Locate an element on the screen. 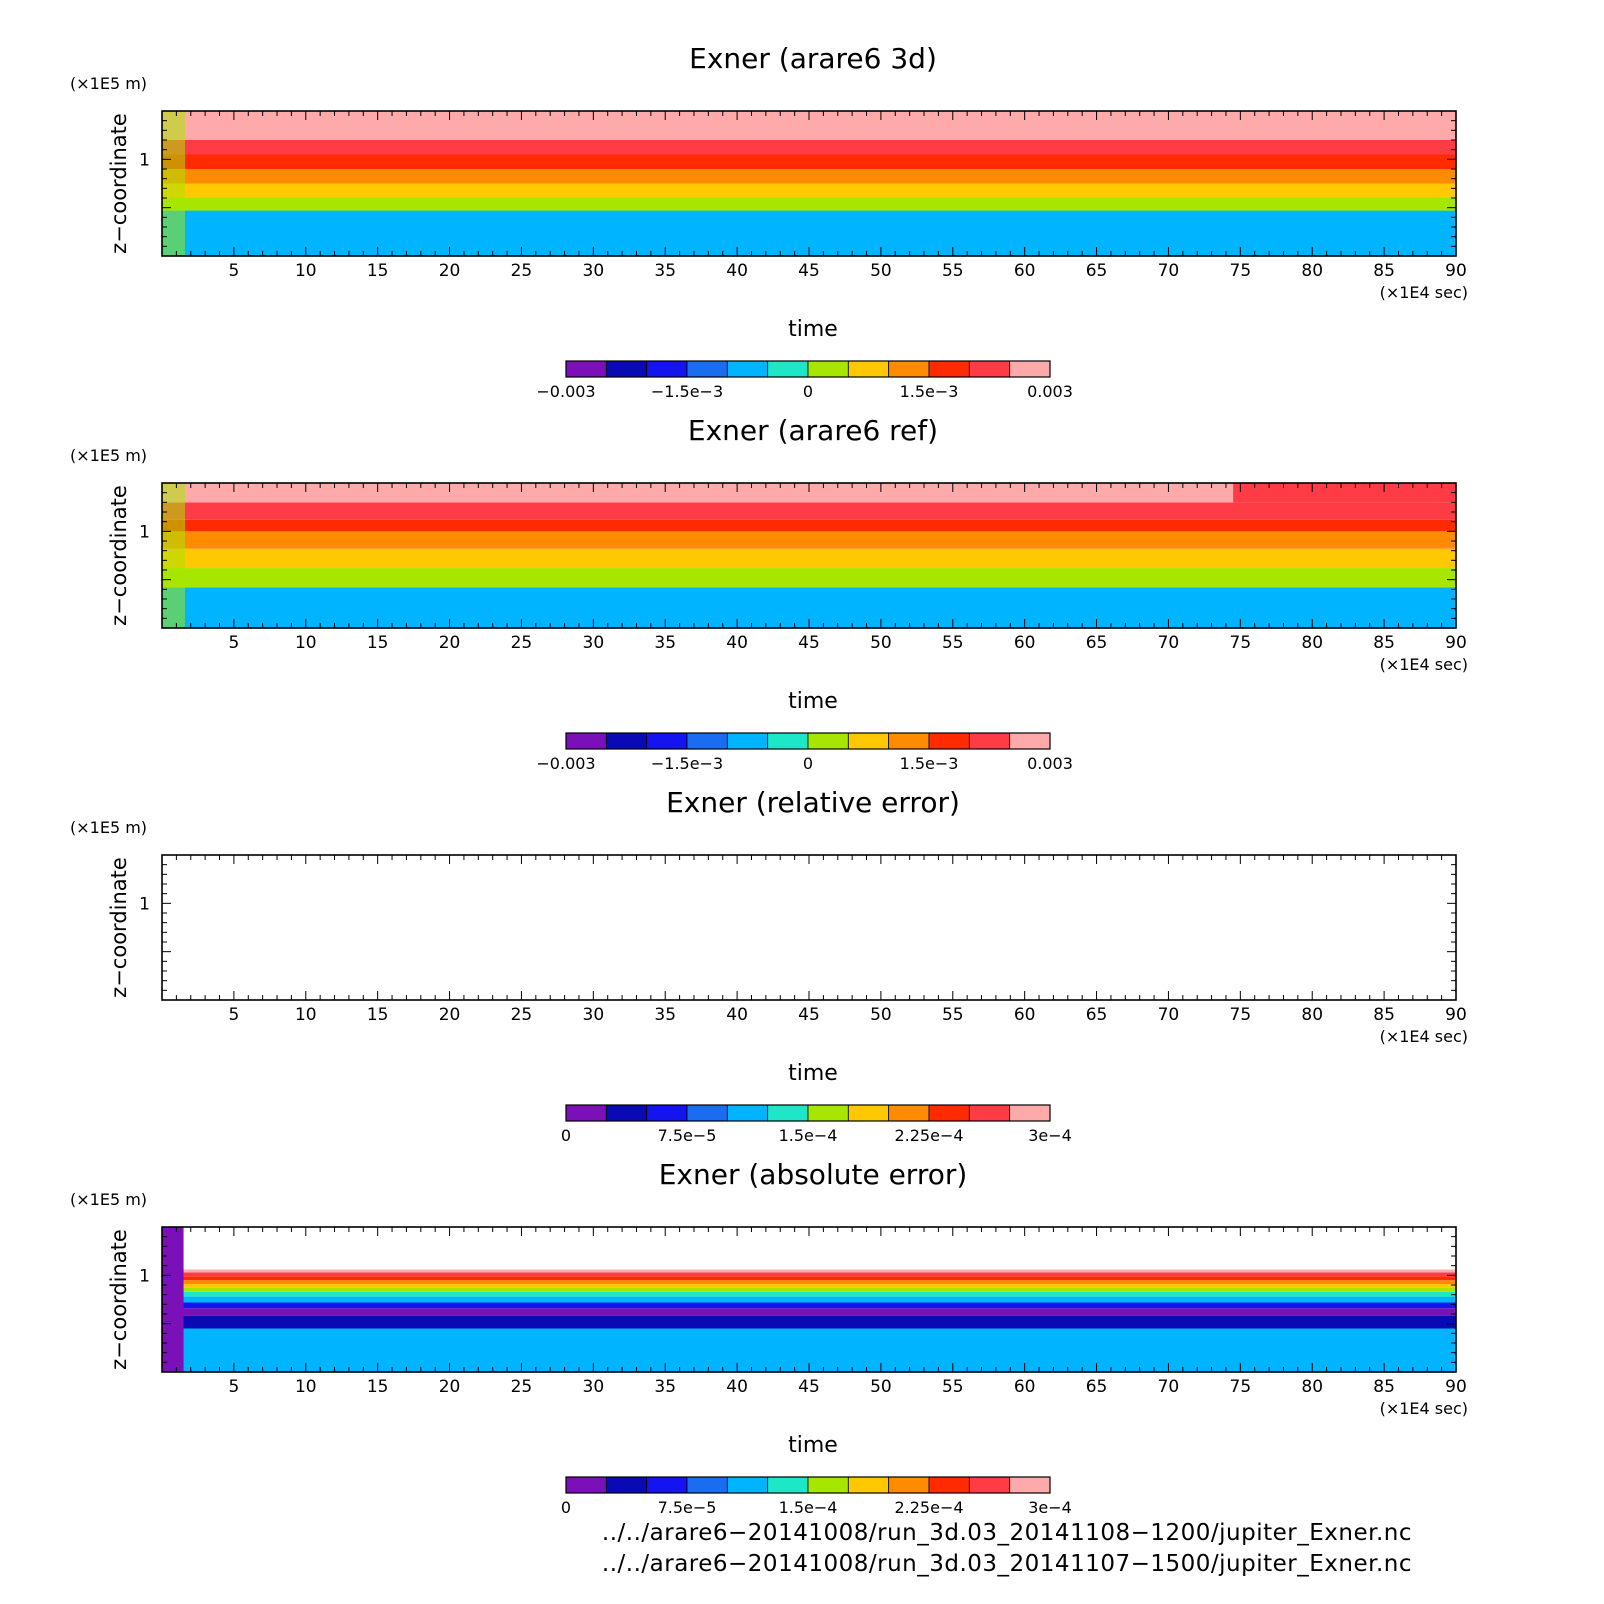 This screenshot has height=1604, width=1604. colorbar-tick-label: 1.5e−4 is located at coordinates (808, 1135).